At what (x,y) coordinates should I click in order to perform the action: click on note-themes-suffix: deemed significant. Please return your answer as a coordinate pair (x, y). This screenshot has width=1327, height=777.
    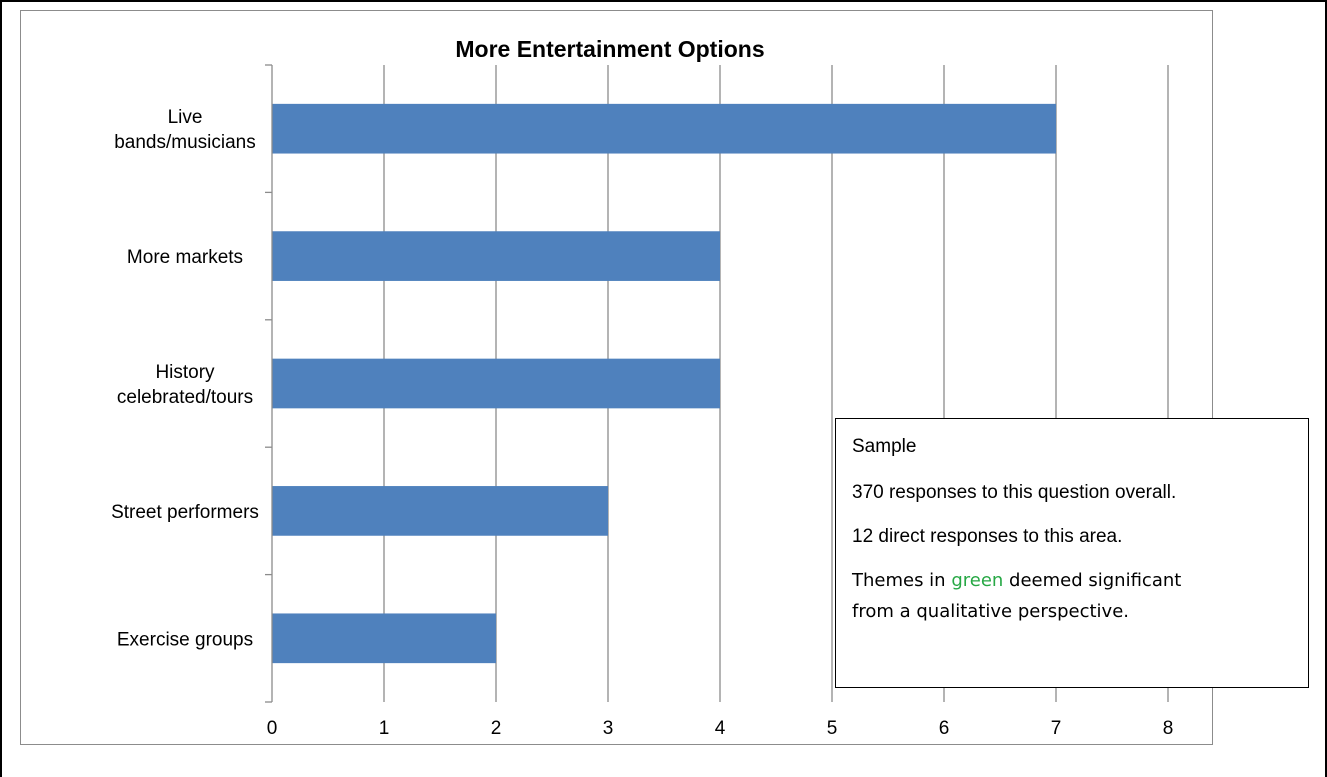
    Looking at the image, I should click on (1092, 580).